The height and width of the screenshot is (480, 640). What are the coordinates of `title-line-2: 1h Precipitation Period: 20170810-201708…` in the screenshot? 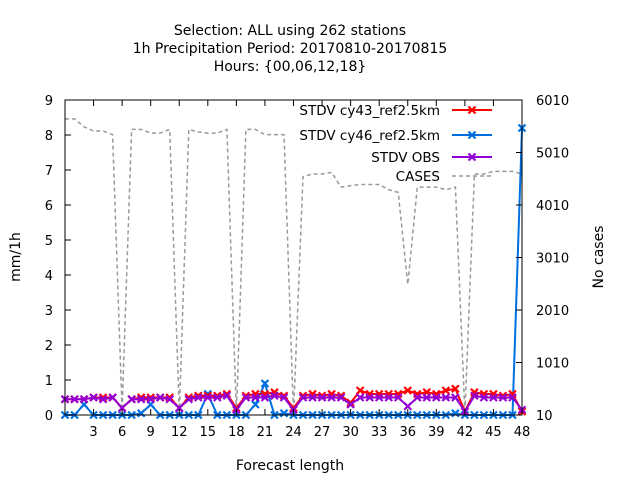 It's located at (290, 49).